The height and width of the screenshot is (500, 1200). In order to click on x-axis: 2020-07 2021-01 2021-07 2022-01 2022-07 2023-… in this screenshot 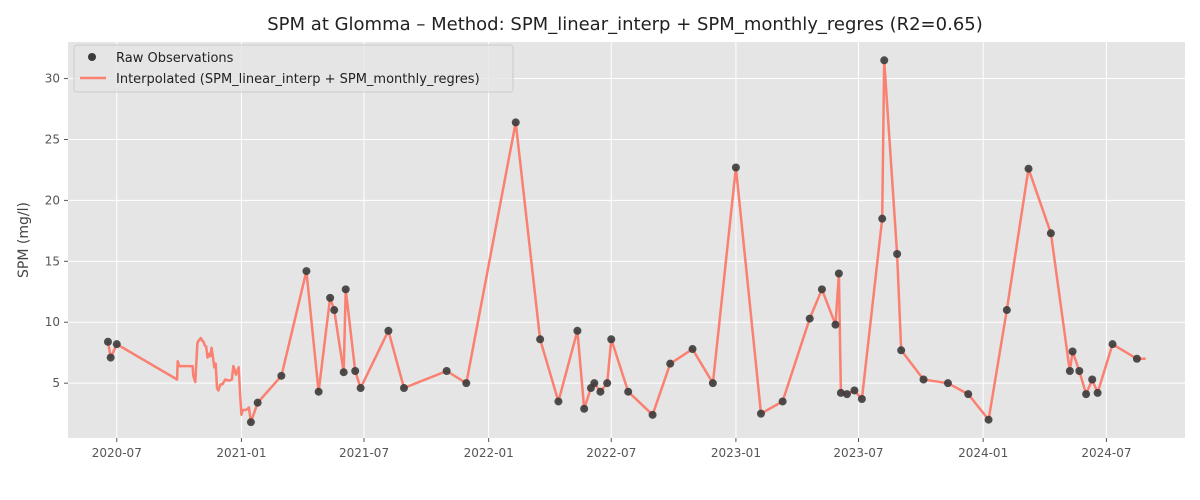, I will do `click(611, 449)`.